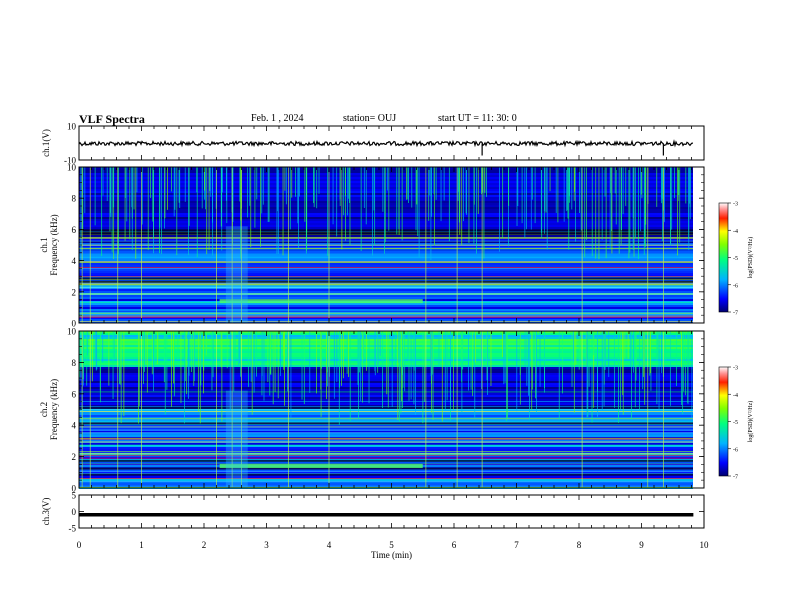 The height and width of the screenshot is (612, 792). Describe the element at coordinates (74, 199) in the screenshot. I see `ch1-y-tick-label: 8` at that location.